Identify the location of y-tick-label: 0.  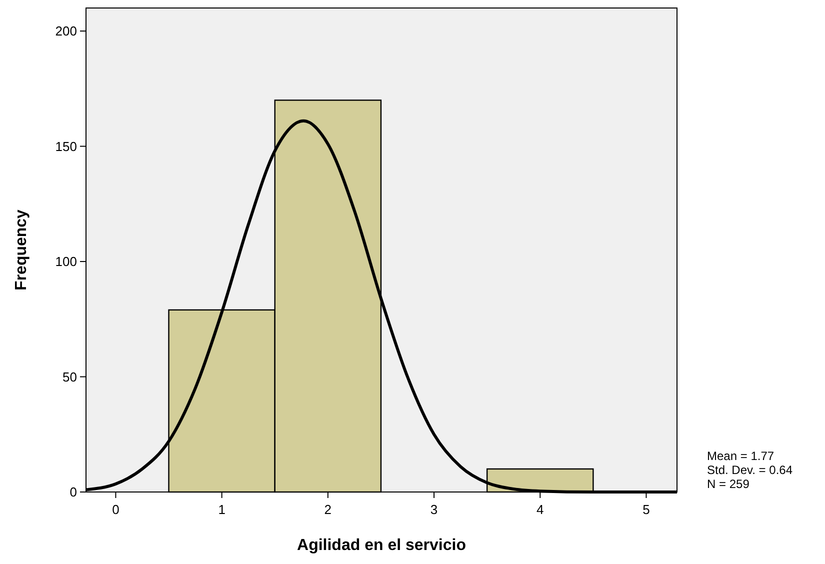
(73, 492).